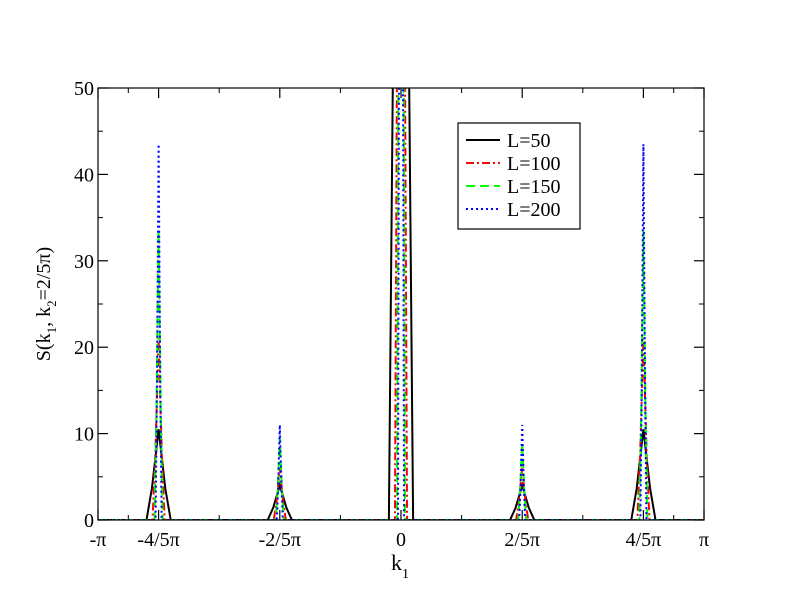  Describe the element at coordinates (704, 540) in the screenshot. I see `x-tick-label: π` at that location.